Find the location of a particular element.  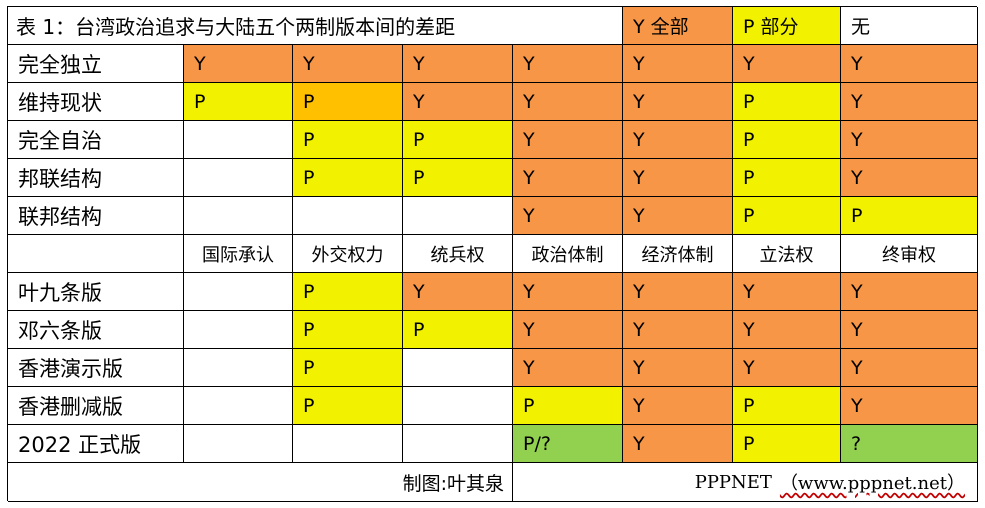

footer-credit: 制图:叶其泉 is located at coordinates (260, 482).